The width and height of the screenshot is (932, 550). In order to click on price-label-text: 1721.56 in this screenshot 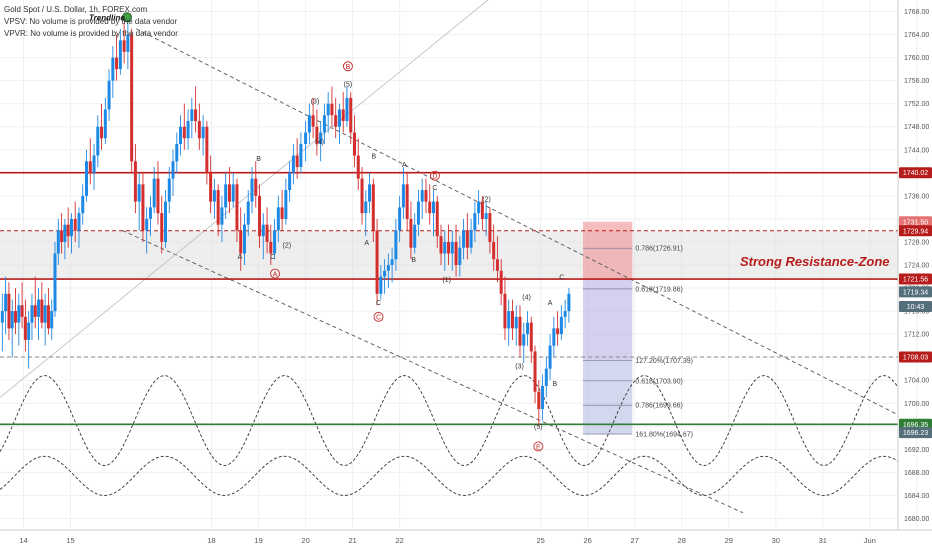, I will do `click(915, 280)`.